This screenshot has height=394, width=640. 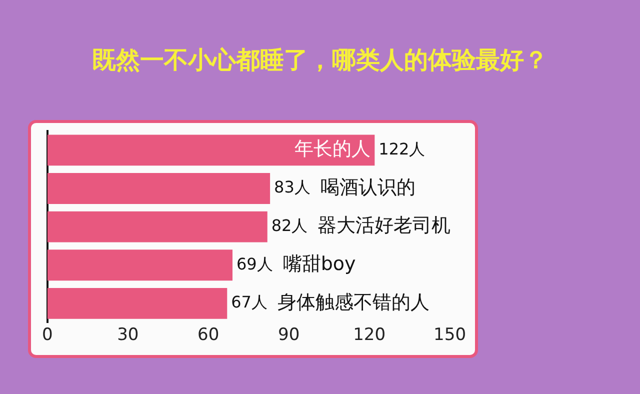 I want to click on data-label: 67人, so click(x=249, y=302).